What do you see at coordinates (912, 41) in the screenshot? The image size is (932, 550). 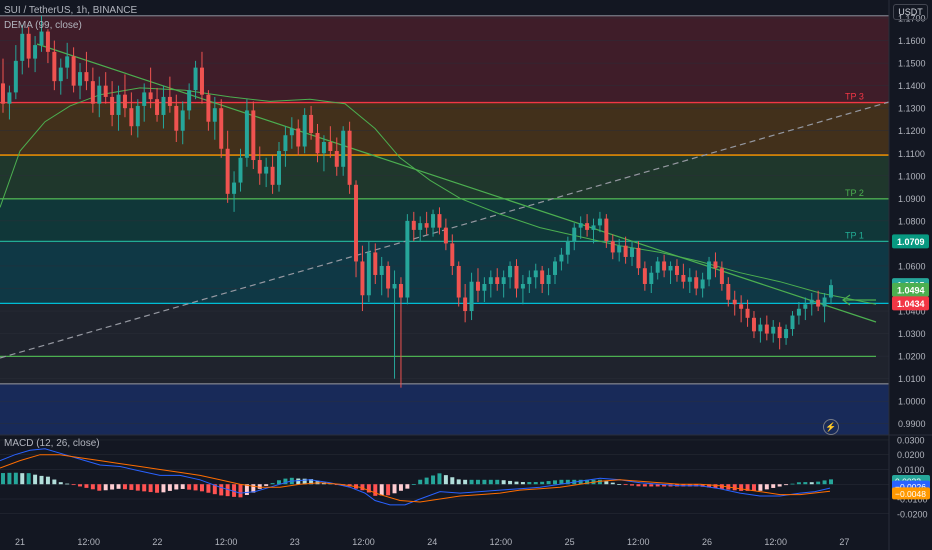 I see `price-tick-label: 1.1600` at bounding box center [912, 41].